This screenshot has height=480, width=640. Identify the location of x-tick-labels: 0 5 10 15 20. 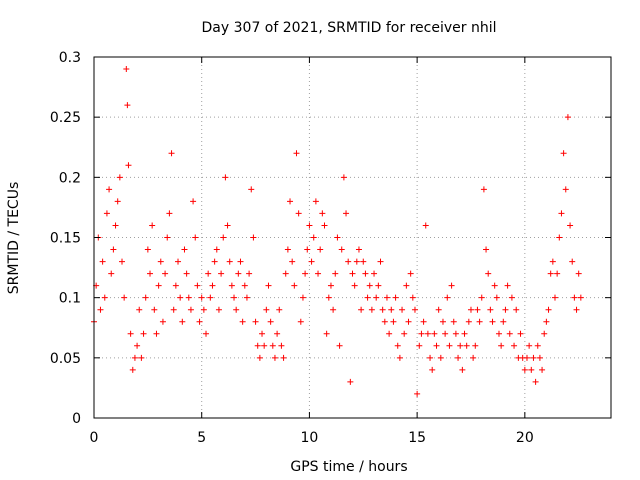
(312, 438).